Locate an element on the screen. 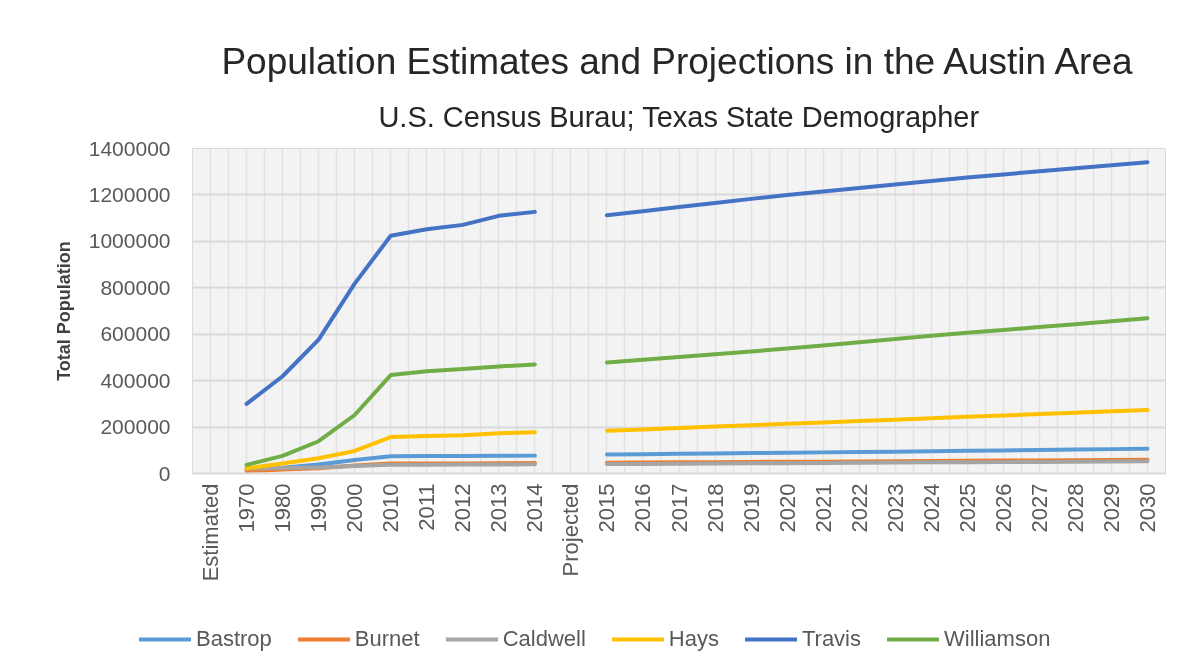 The image size is (1195, 672). x-tick-label: 2030 is located at coordinates (1147, 508).